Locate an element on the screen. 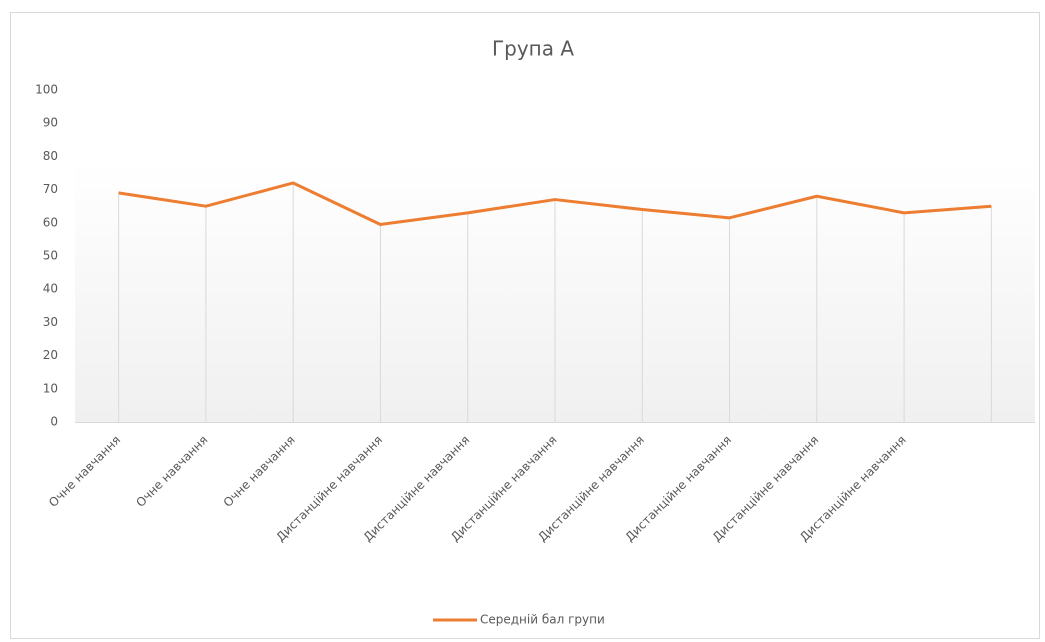 The height and width of the screenshot is (642, 1045). y-tick-label: 80 is located at coordinates (50, 156).